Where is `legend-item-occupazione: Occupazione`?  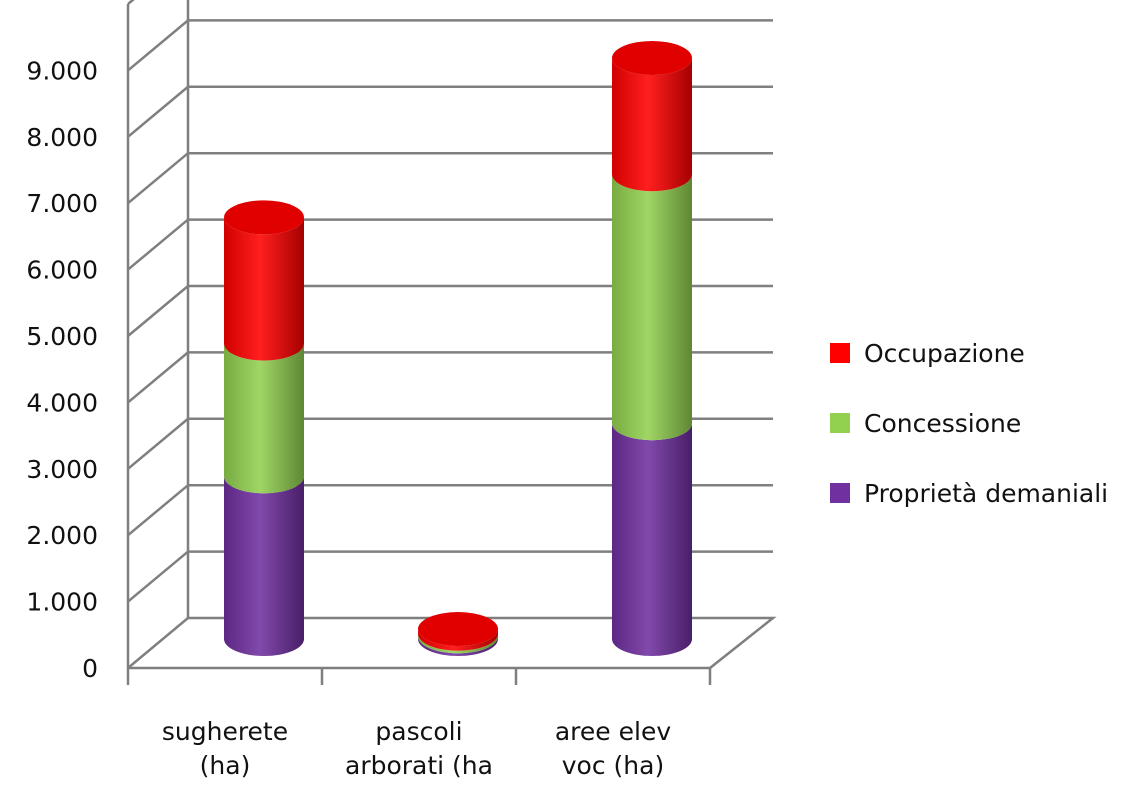 legend-item-occupazione: Occupazione is located at coordinates (969, 353).